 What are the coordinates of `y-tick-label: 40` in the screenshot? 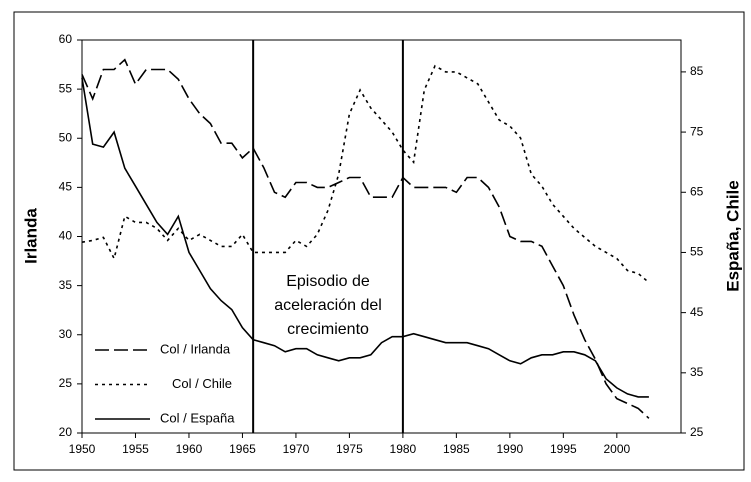 It's located at (66, 236).